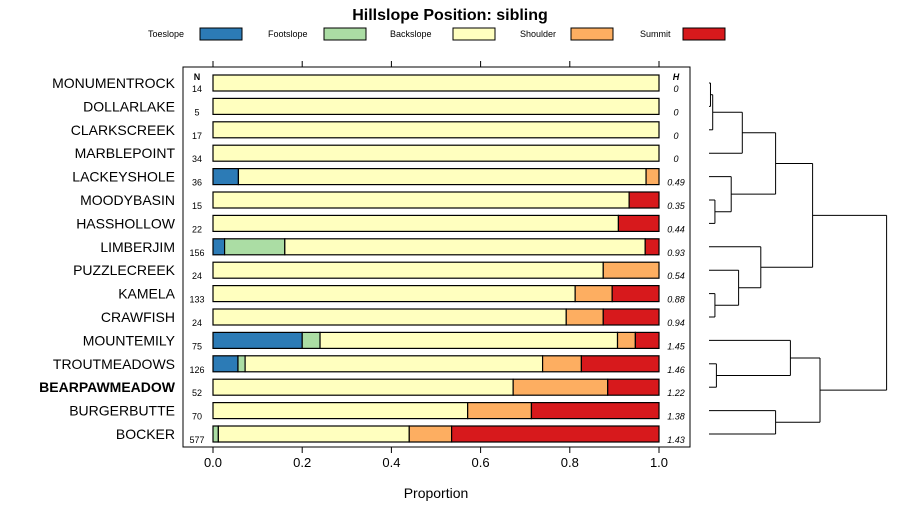 The width and height of the screenshot is (900, 520). I want to click on legend-swatch-shoulder, so click(592, 34).